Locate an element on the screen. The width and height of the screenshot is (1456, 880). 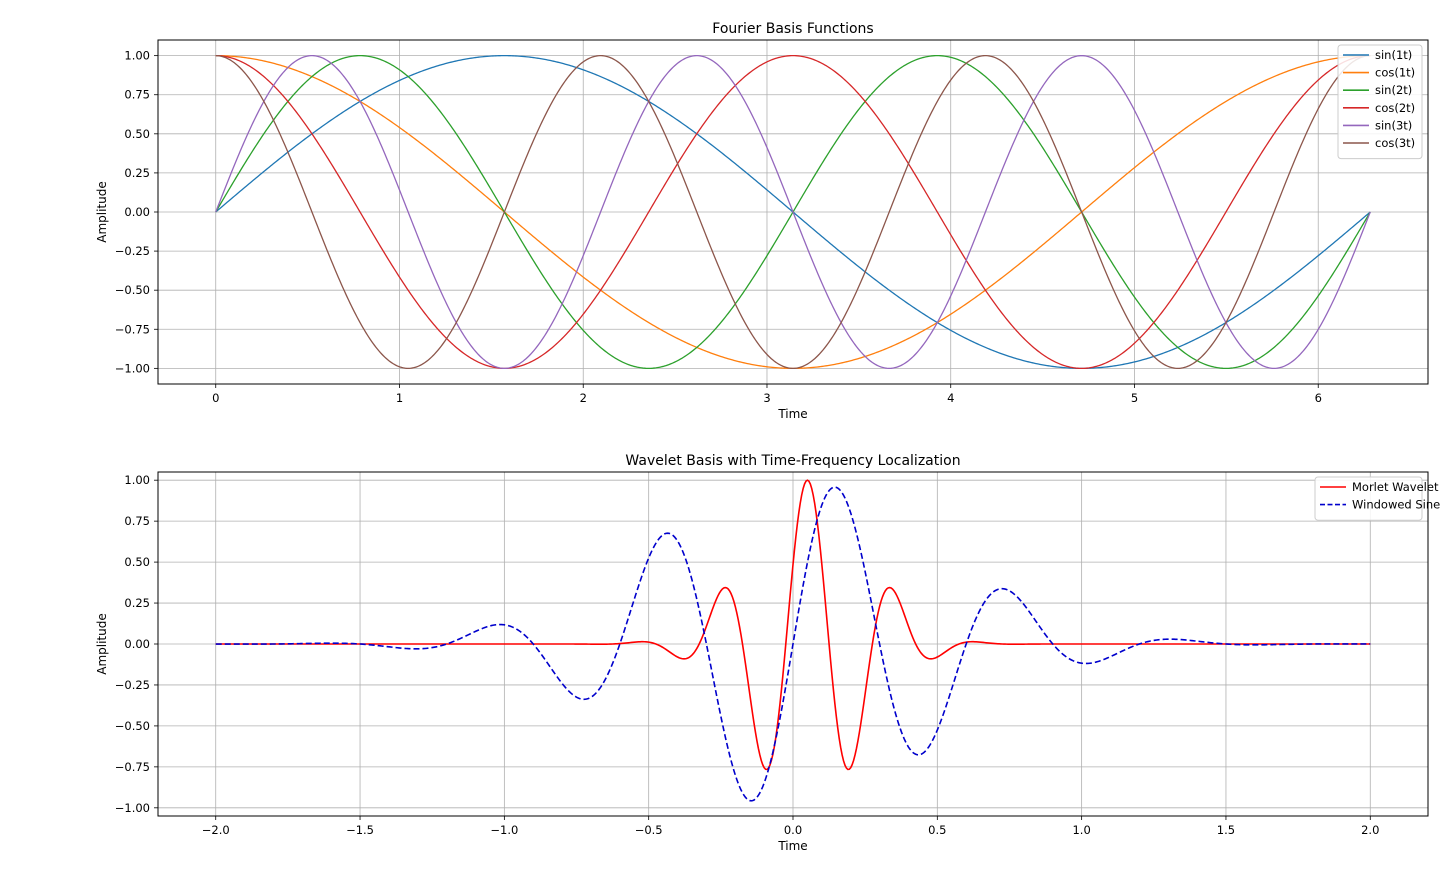
legend-label: sin(2t) is located at coordinates (1393, 90).